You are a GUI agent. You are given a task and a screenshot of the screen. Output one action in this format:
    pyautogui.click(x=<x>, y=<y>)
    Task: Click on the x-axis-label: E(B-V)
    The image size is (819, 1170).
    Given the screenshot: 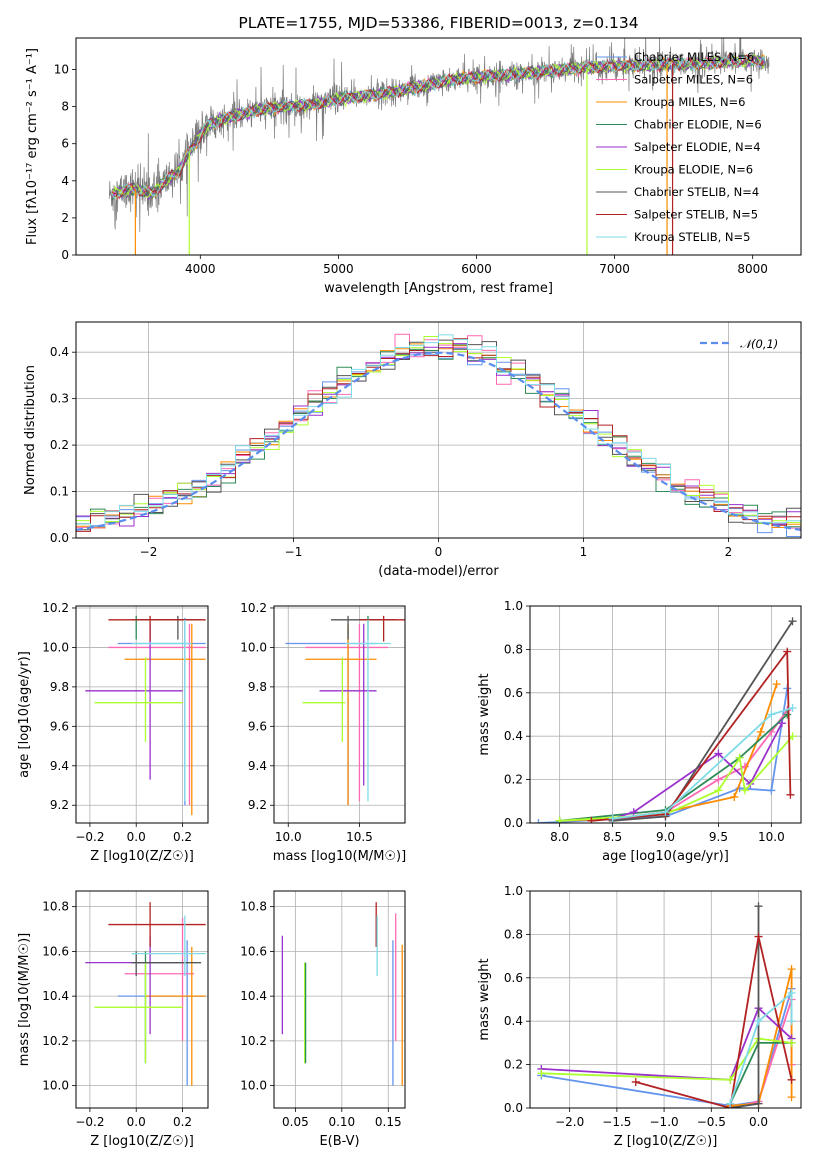 What is the action you would take?
    pyautogui.click(x=339, y=1141)
    